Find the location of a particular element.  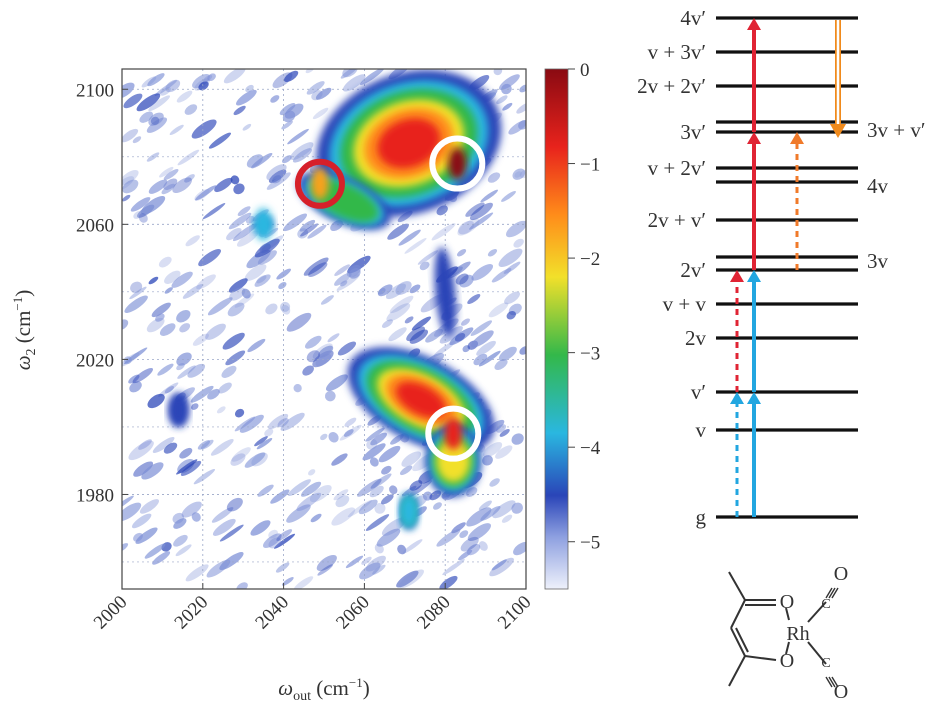

o-rh-bond-bottom is located at coordinates (787, 648).